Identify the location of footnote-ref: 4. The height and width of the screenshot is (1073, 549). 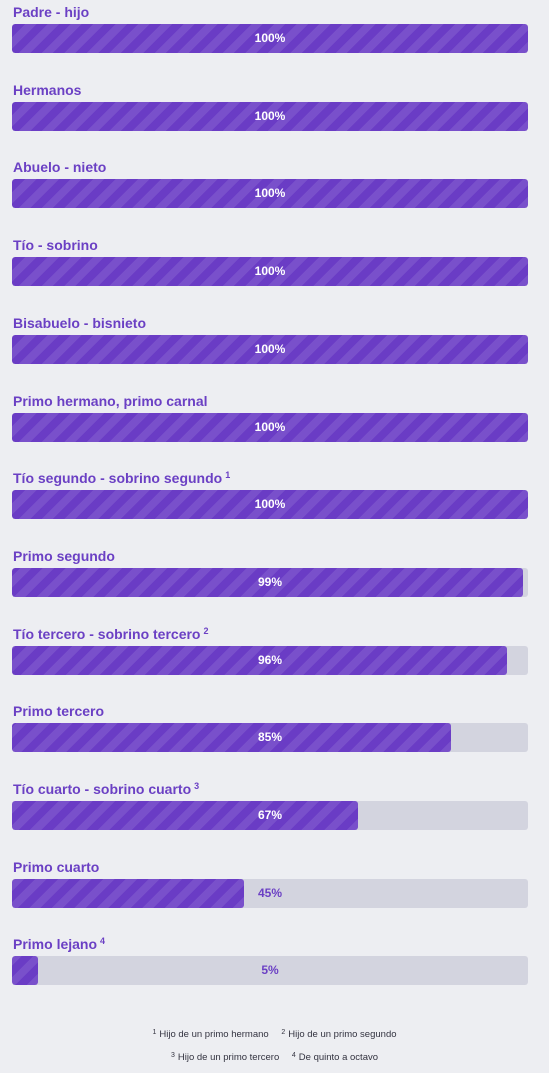
(103, 941).